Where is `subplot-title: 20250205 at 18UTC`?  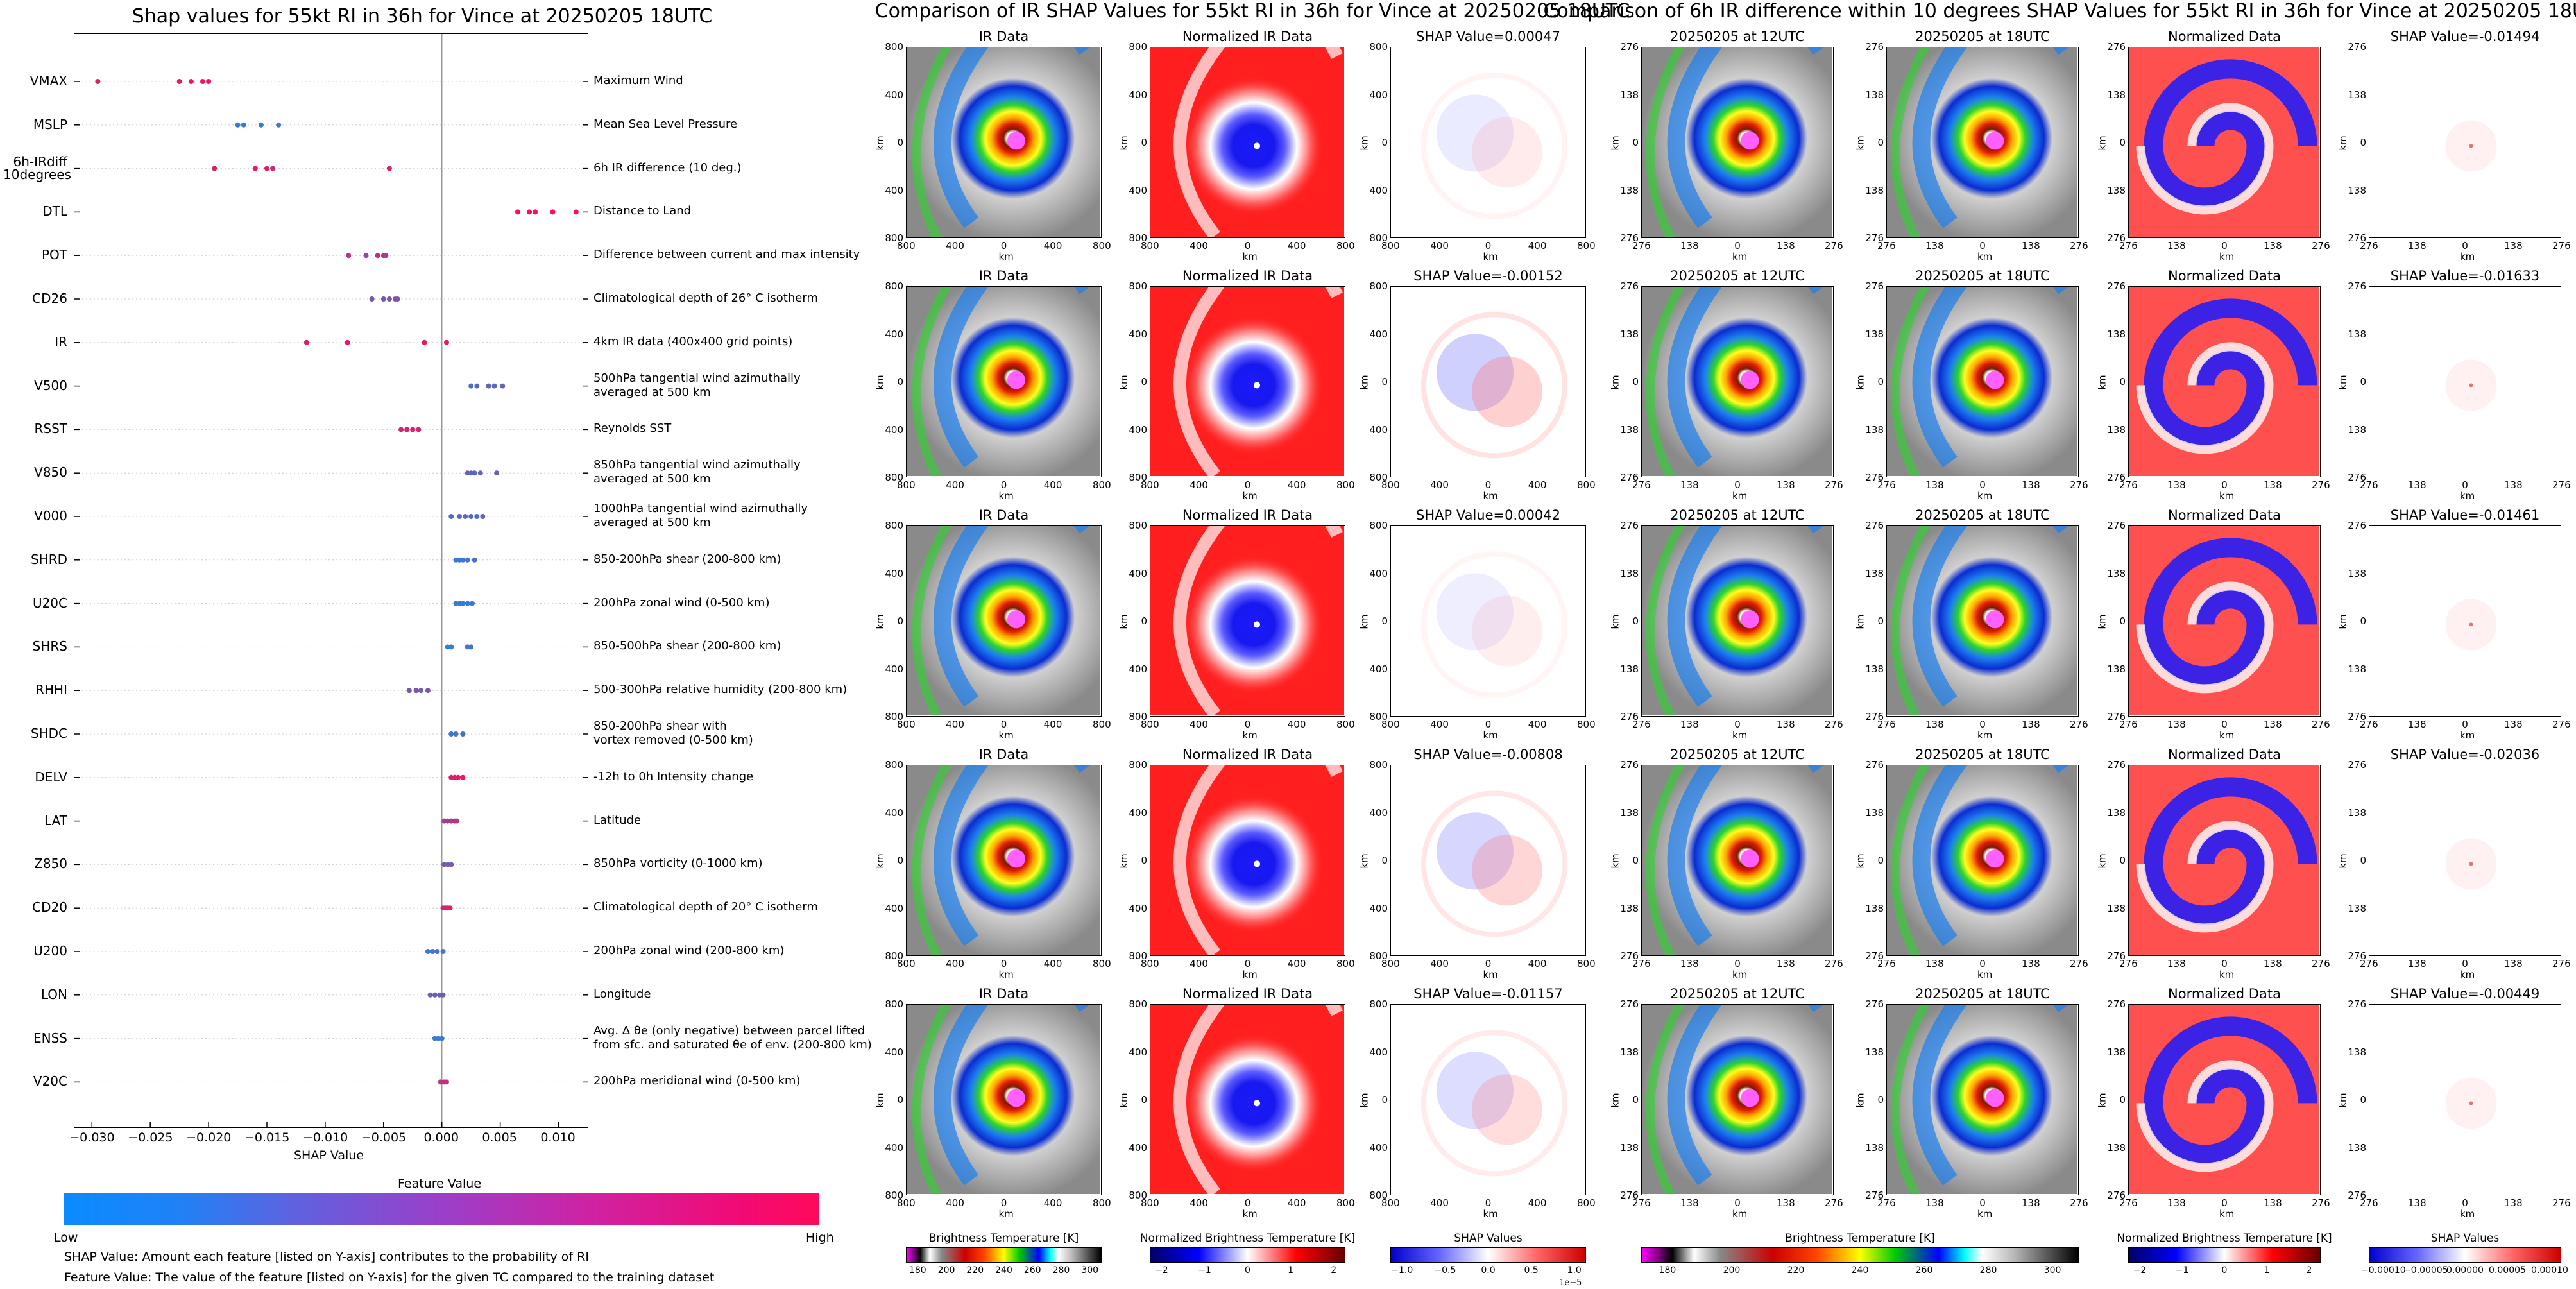
subplot-title: 20250205 at 18UTC is located at coordinates (1982, 994).